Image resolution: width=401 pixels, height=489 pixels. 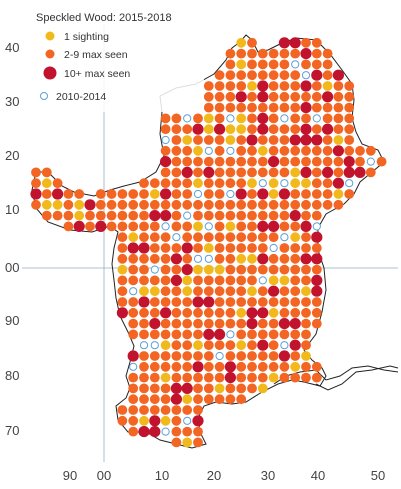 I want to click on y-tick-label: 80, so click(x=12, y=375).